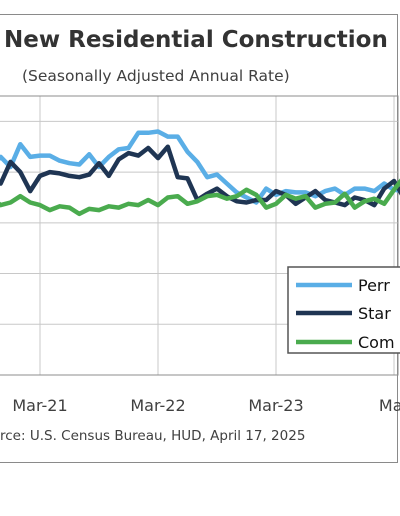 The width and height of the screenshot is (400, 516). What do you see at coordinates (275, 405) in the screenshot?
I see `x-tick-label: Mar-23` at bounding box center [275, 405].